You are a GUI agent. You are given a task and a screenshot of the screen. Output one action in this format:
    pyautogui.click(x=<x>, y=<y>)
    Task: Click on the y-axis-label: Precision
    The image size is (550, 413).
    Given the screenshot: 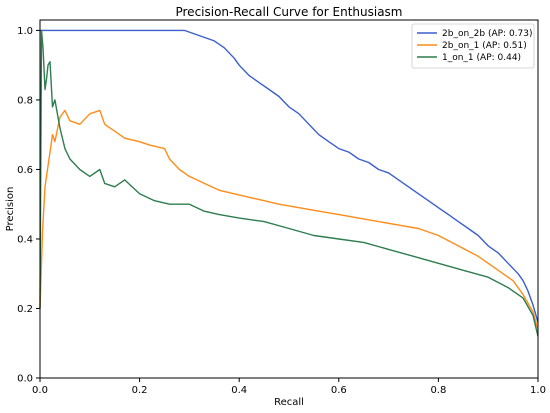 What is the action you would take?
    pyautogui.click(x=10, y=209)
    